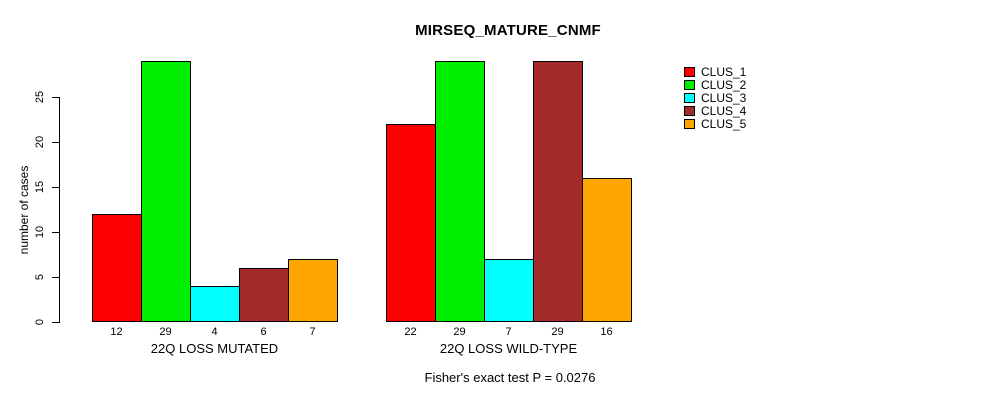 The height and width of the screenshot is (400, 990). I want to click on y-axis-tick-label: 20, so click(40, 142).